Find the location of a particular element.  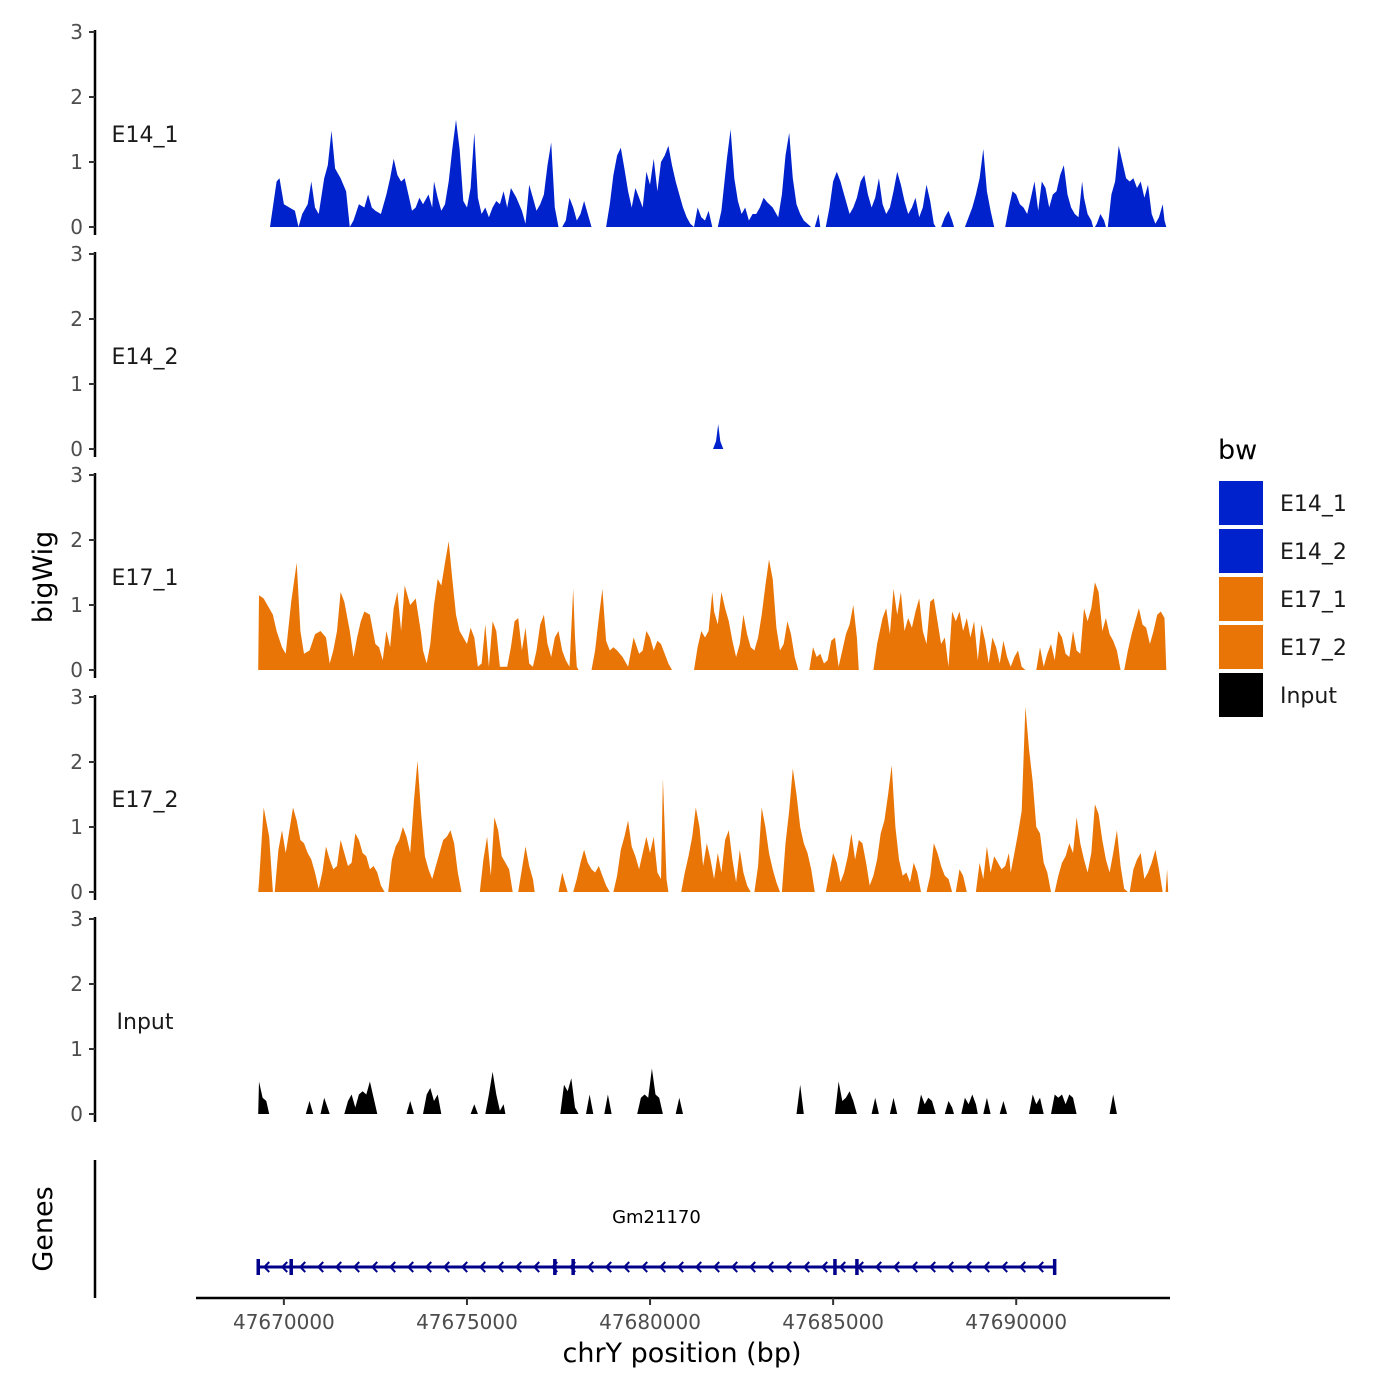

legend: bw E14_1 E14_2 E17_1 E17_2 Input is located at coordinates (1282, 577).